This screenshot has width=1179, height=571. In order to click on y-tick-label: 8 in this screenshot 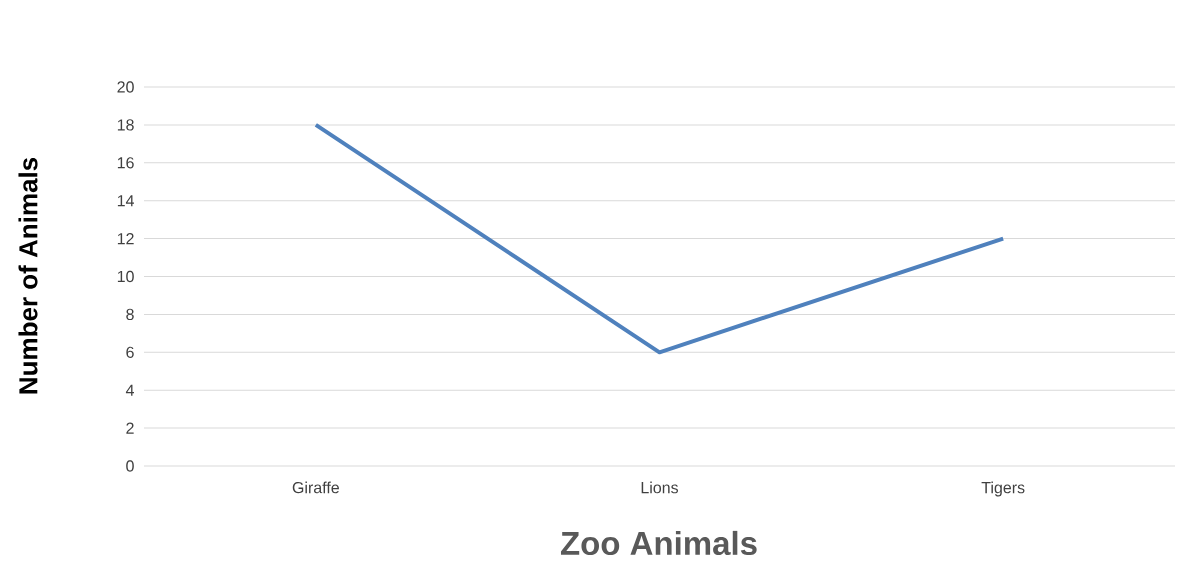, I will do `click(130, 314)`.